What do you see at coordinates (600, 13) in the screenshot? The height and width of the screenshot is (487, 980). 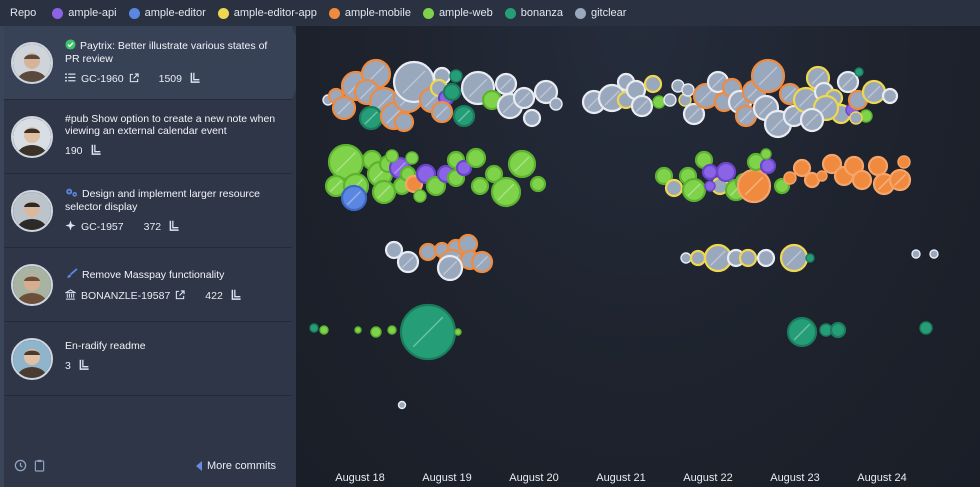 I see `legend-item-gitclear: gitclear` at bounding box center [600, 13].